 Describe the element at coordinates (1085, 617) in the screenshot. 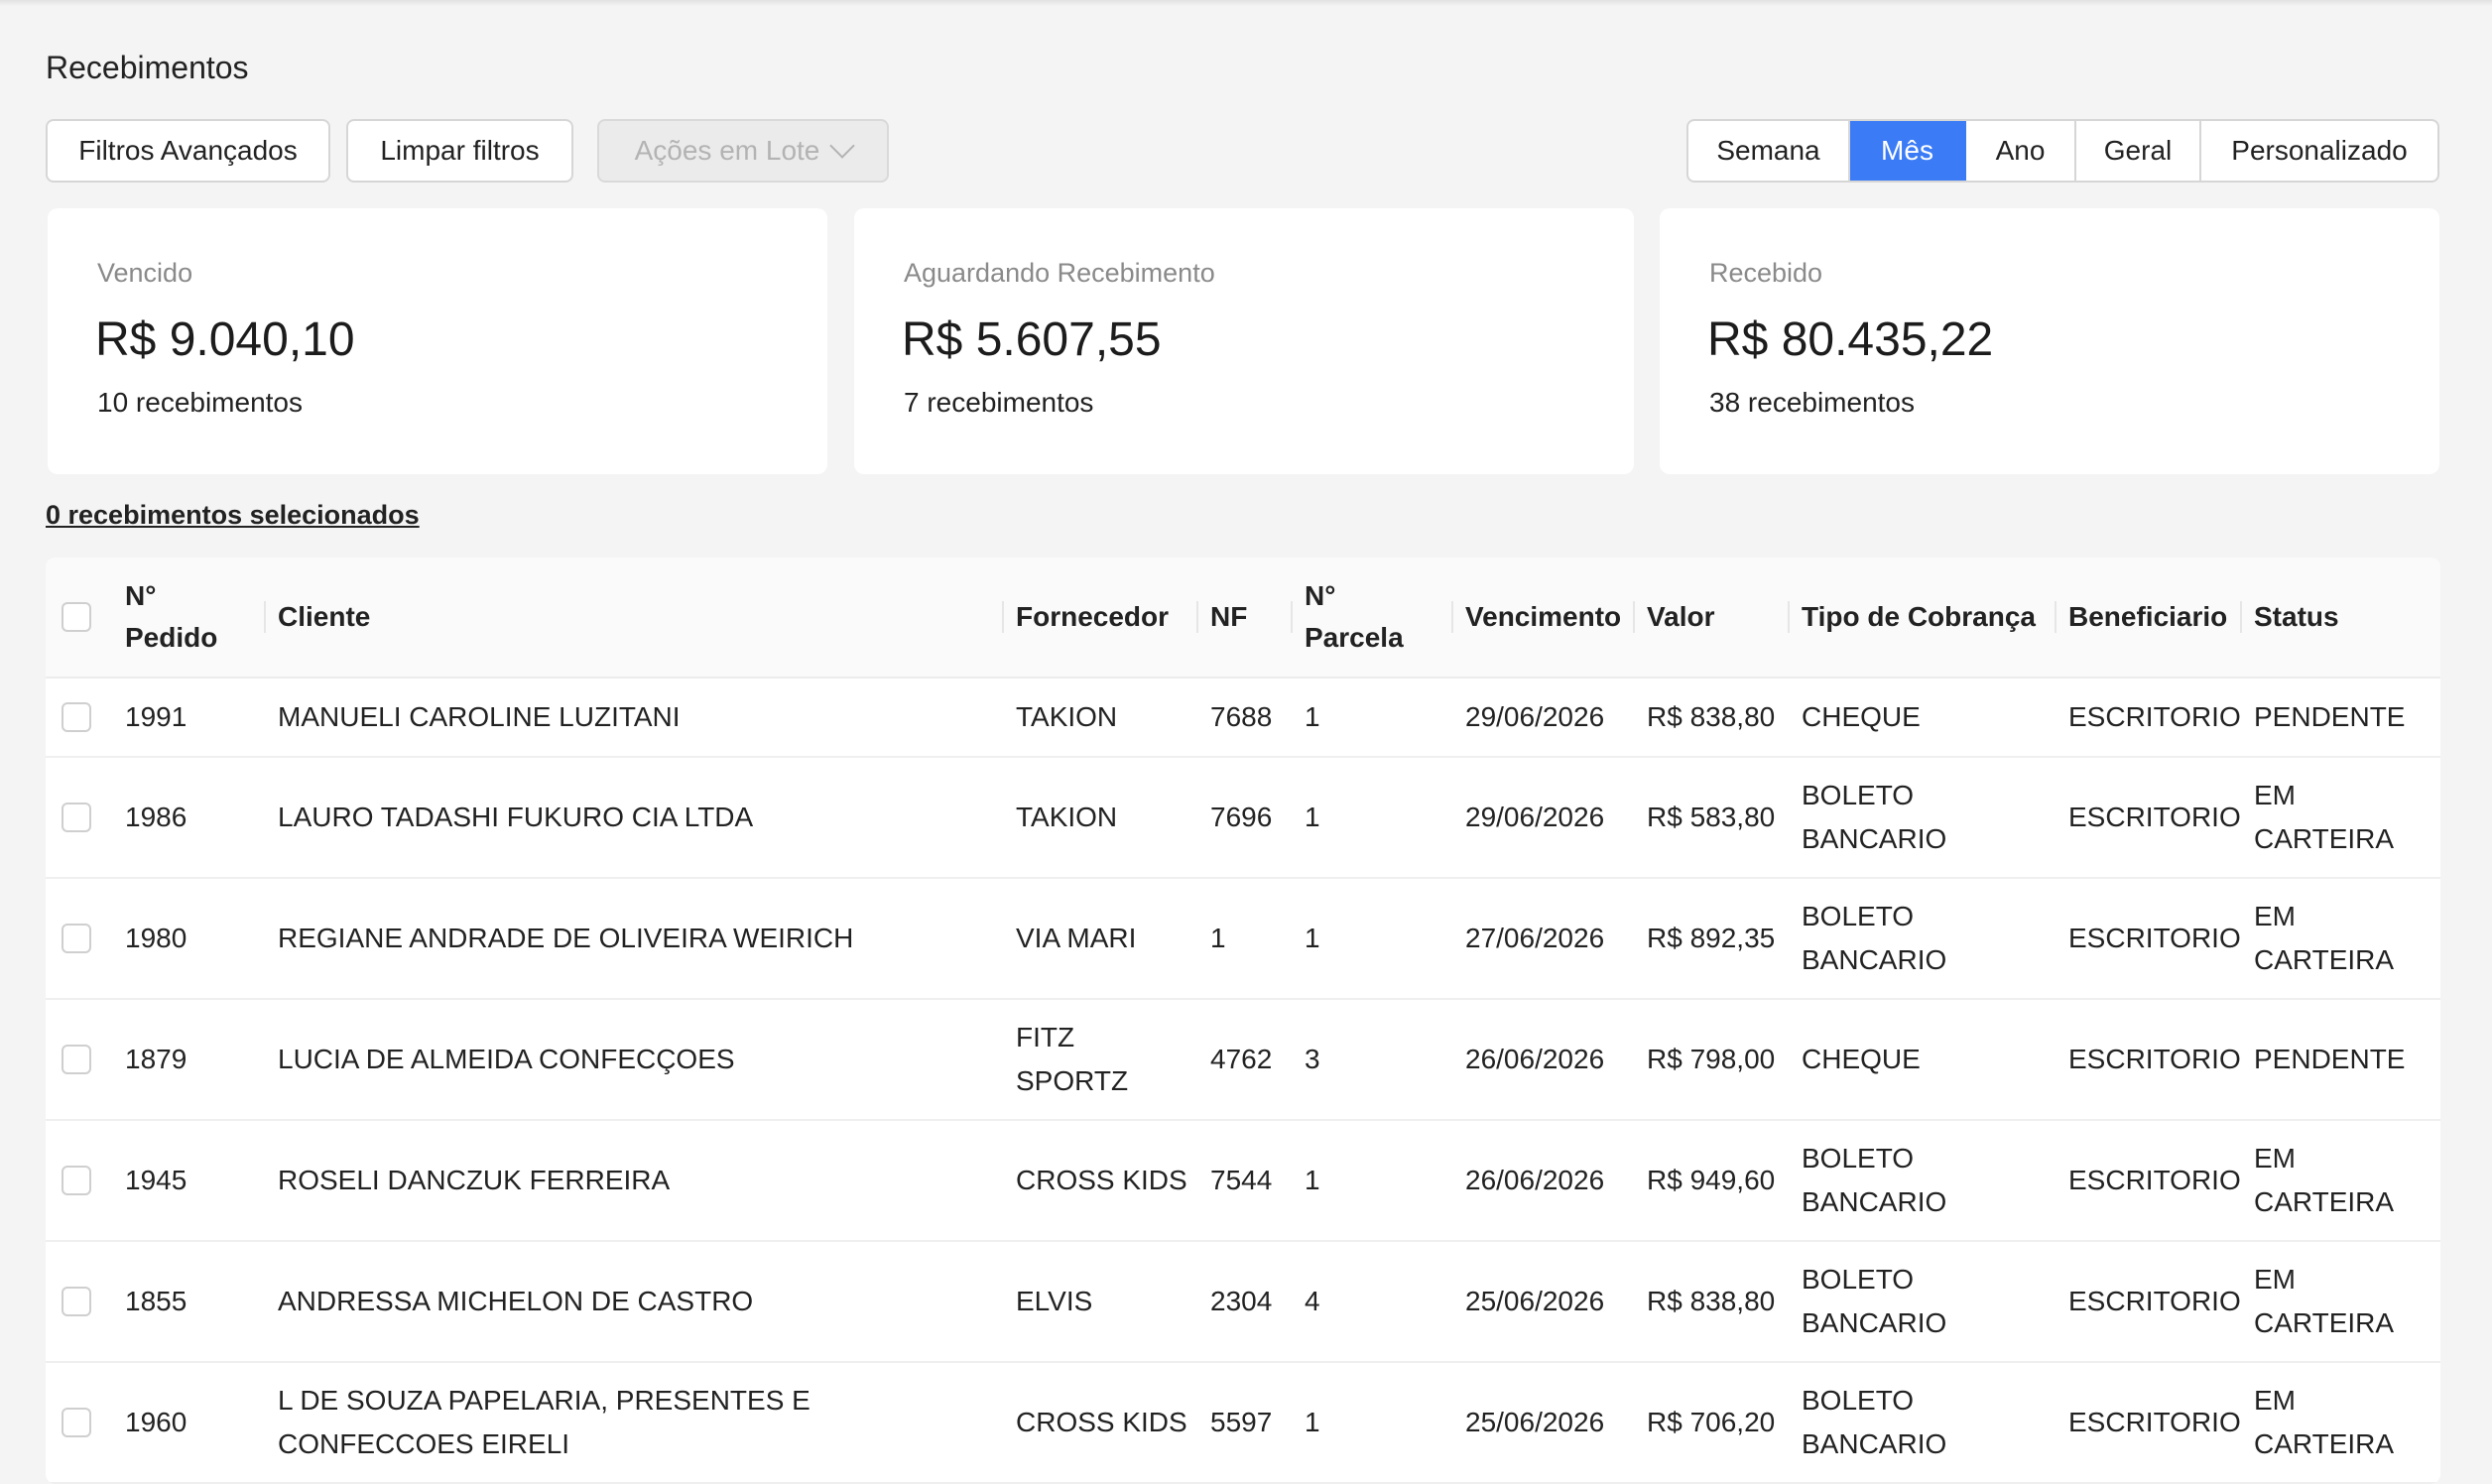

I see `col-header-fornecedor: Fornecedor` at that location.